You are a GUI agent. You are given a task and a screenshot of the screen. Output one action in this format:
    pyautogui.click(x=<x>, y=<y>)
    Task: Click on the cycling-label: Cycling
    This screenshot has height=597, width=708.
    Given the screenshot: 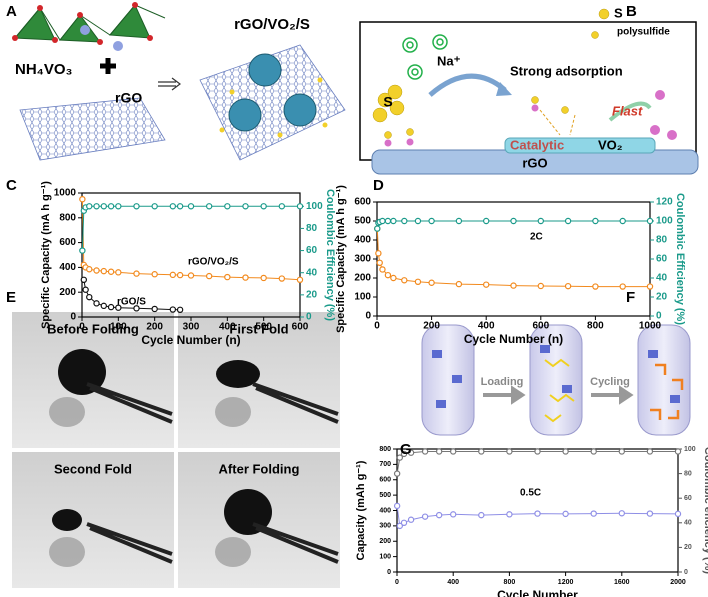 What is the action you would take?
    pyautogui.click(x=610, y=382)
    